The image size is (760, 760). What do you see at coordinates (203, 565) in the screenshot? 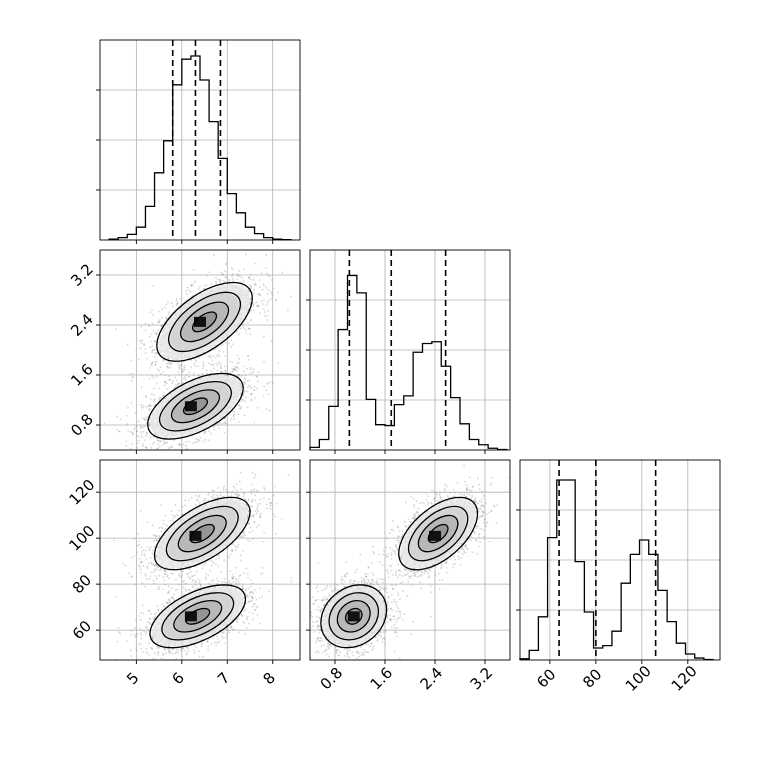
I see `joint-content` at bounding box center [203, 565].